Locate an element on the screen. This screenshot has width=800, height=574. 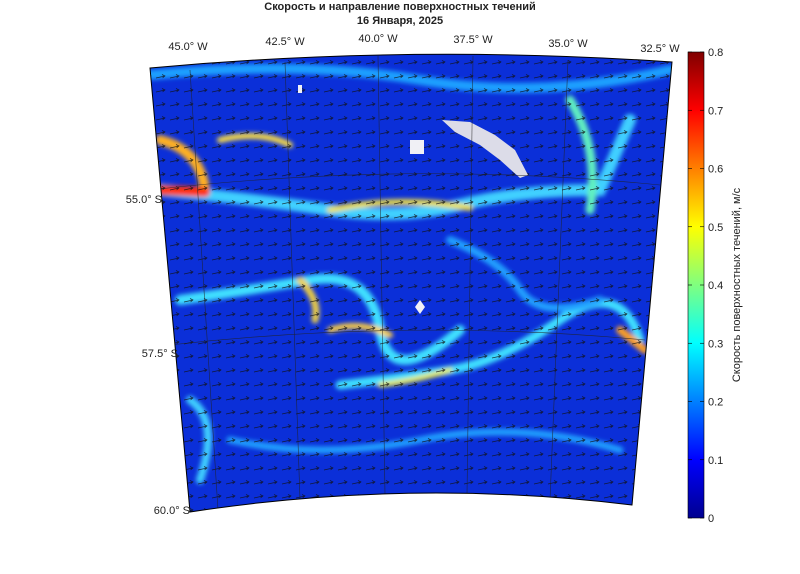
colorbar-tick-label: 0 is located at coordinates (711, 519).